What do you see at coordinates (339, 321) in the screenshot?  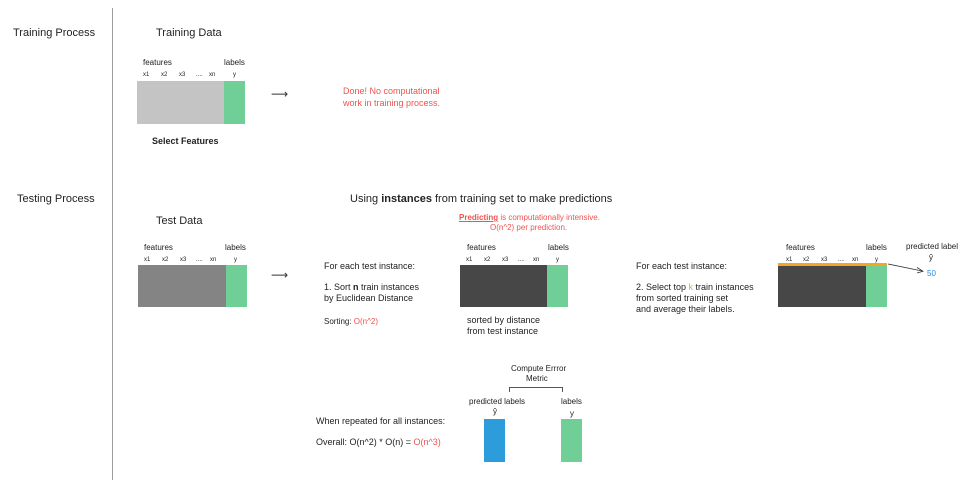 I see `sorting-label: Sorting:` at bounding box center [339, 321].